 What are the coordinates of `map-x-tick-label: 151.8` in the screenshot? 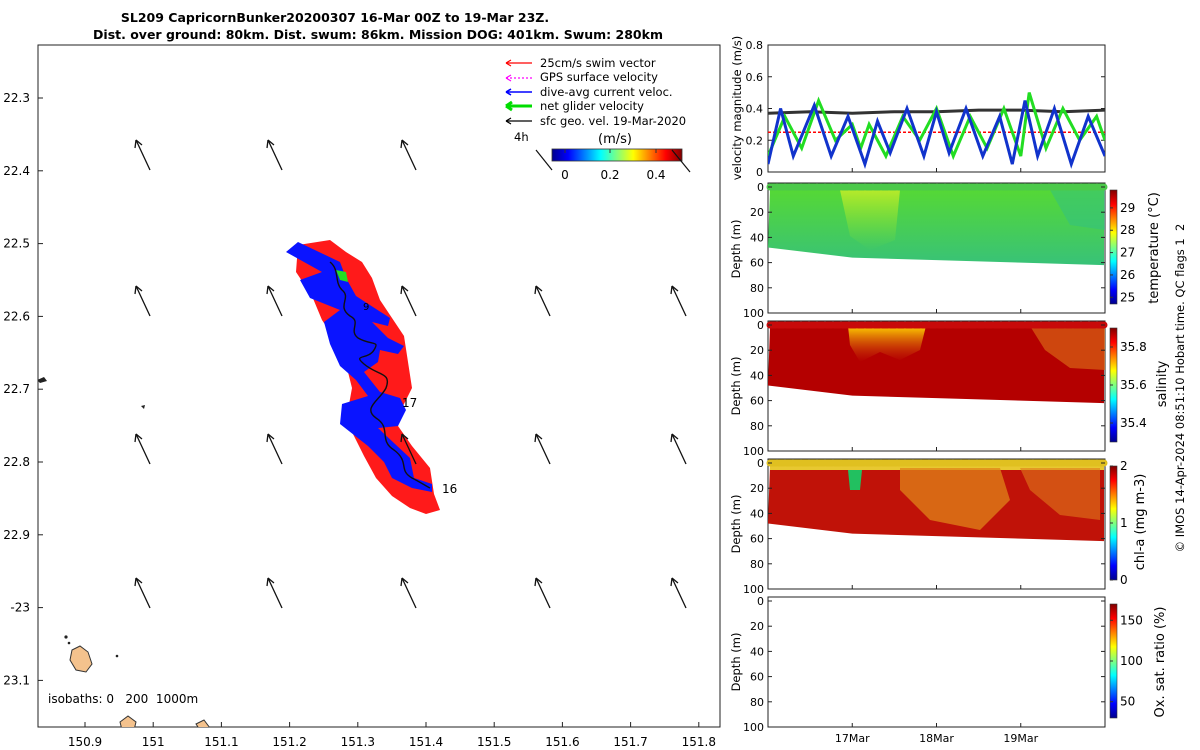 It's located at (699, 742).